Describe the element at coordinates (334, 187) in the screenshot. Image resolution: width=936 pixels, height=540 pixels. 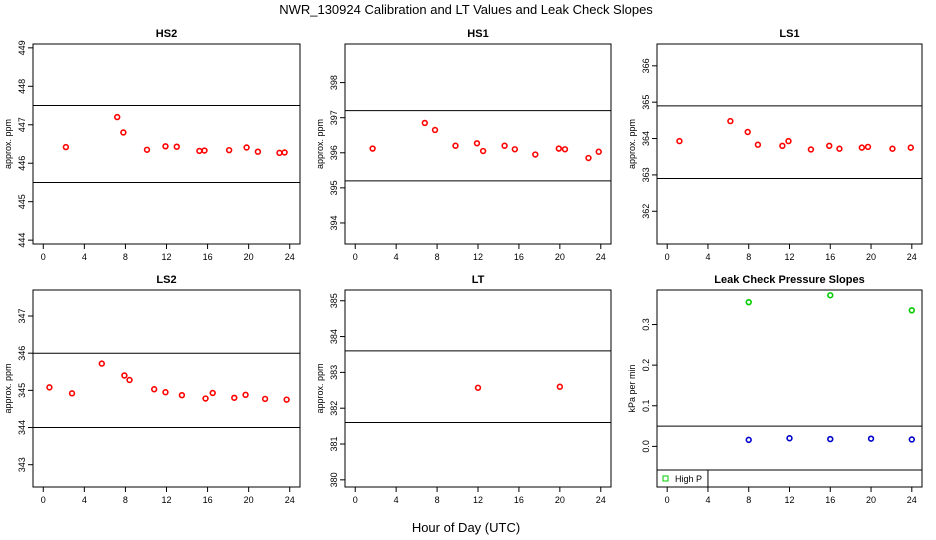
I see `y-tick-label: 395` at that location.